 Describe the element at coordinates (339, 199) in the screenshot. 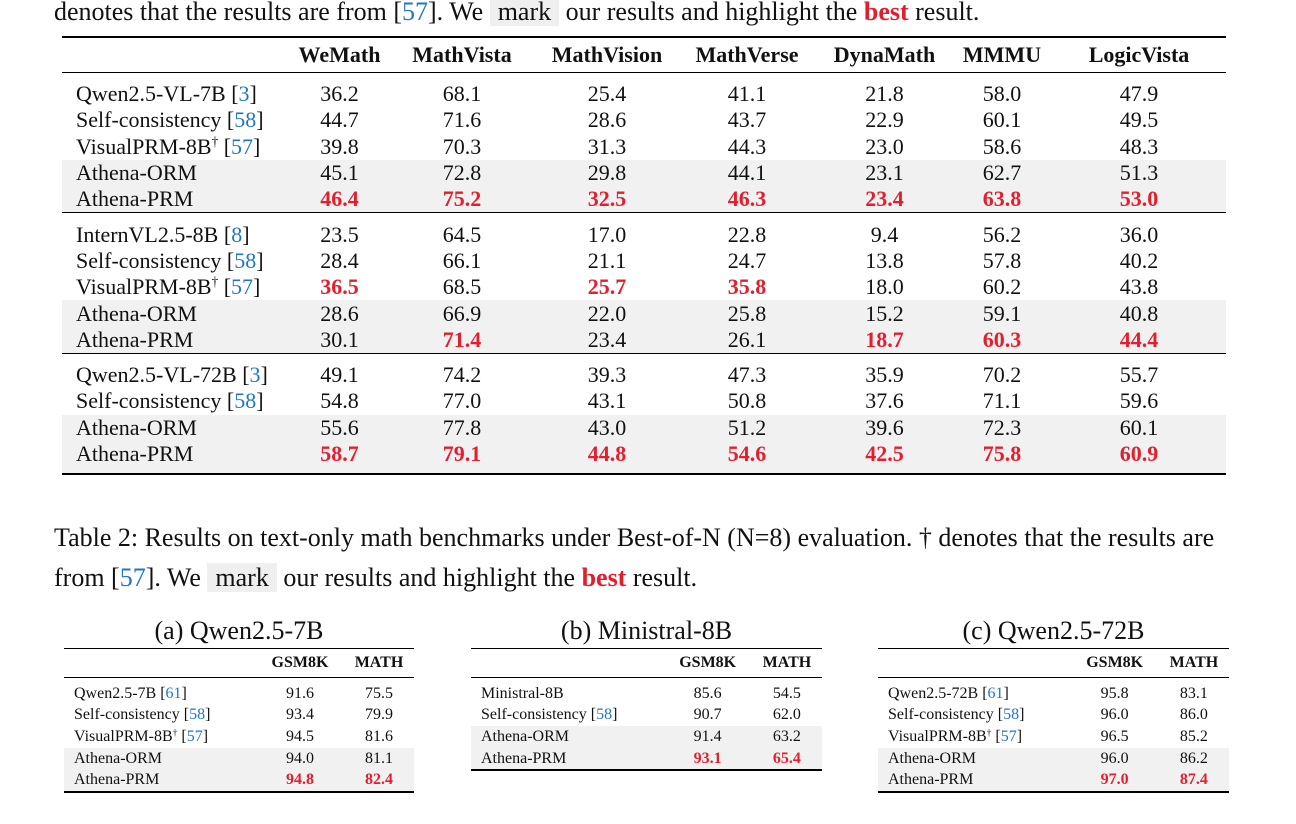

I see `score-cell: 46.4` at that location.